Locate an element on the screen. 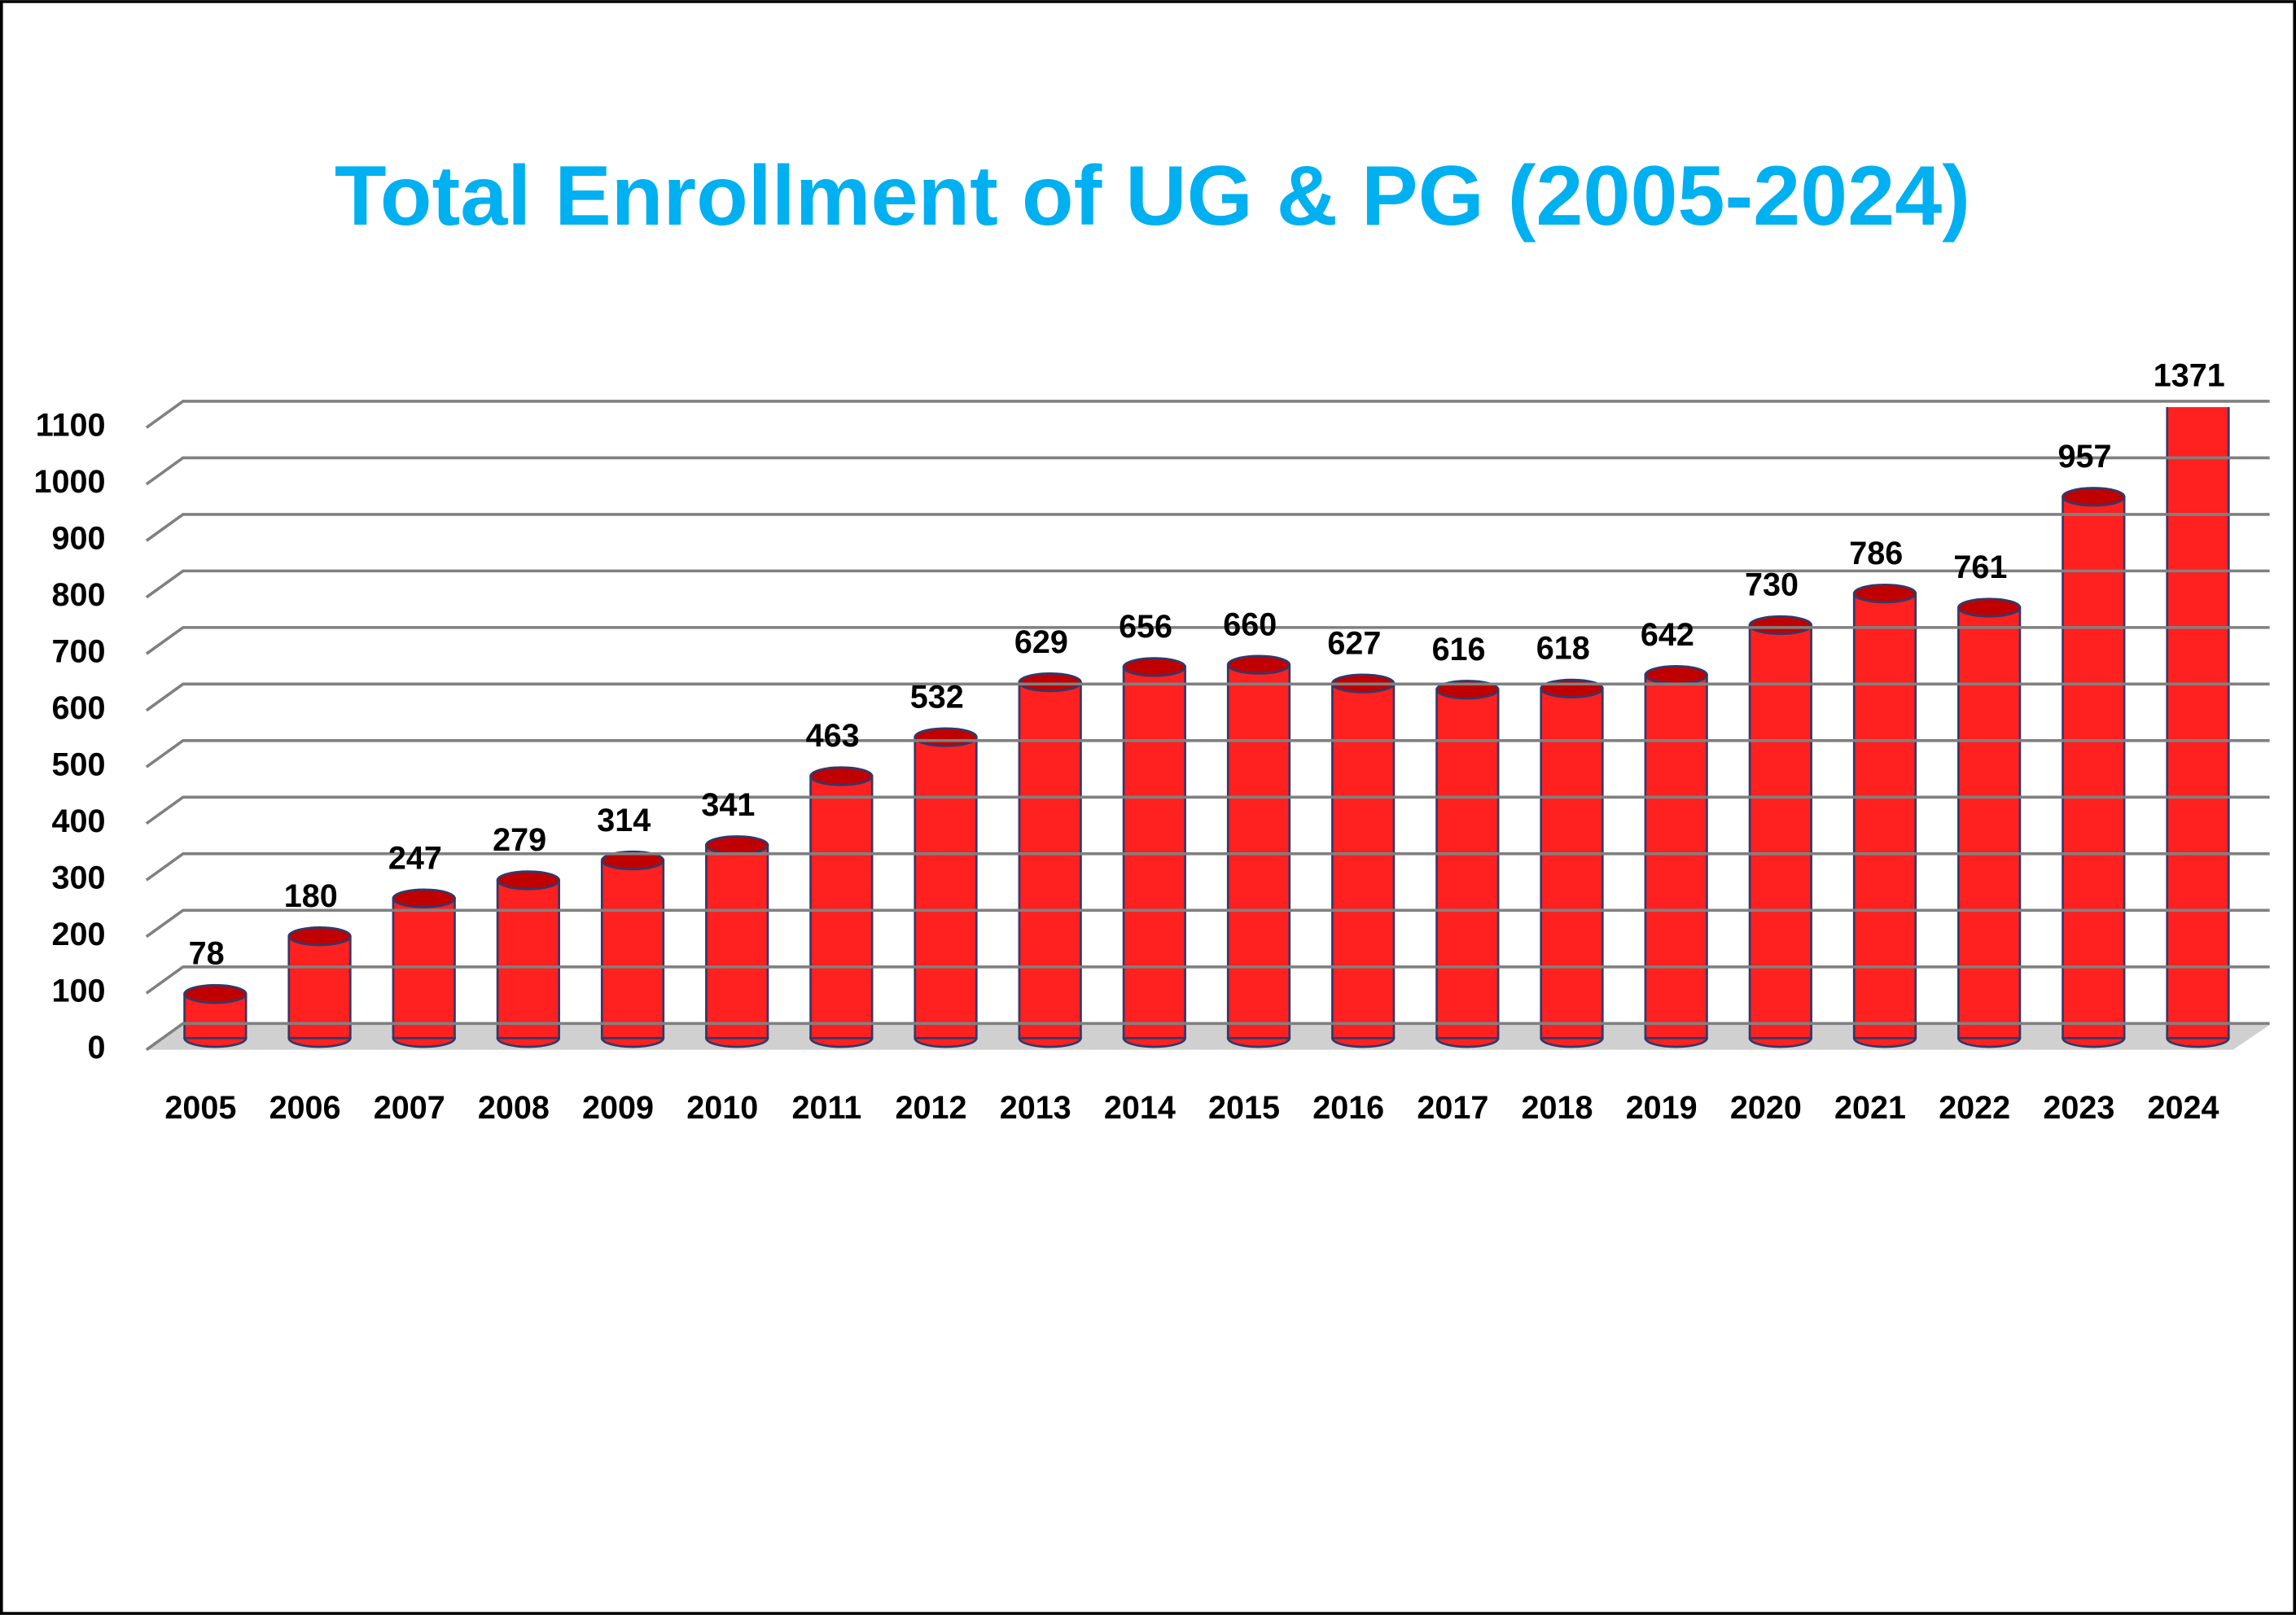 The width and height of the screenshot is (2296, 1615). value-label: 642 is located at coordinates (1667, 635).